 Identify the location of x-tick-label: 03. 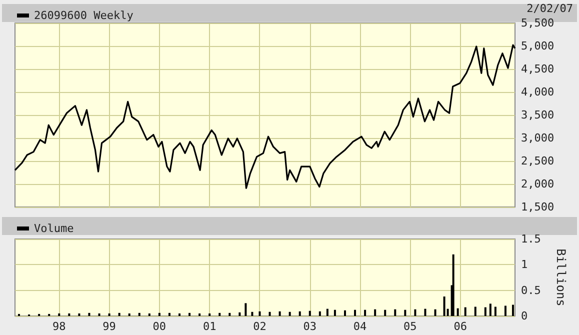
(310, 326).